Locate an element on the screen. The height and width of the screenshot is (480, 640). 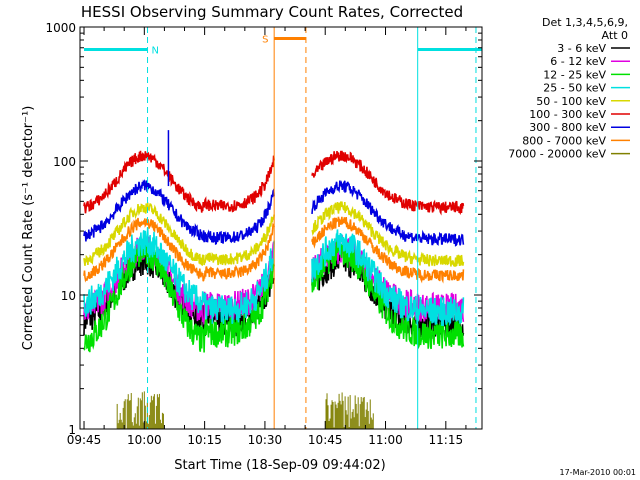
x-tick-label: 09:45 is located at coordinates (84, 440).